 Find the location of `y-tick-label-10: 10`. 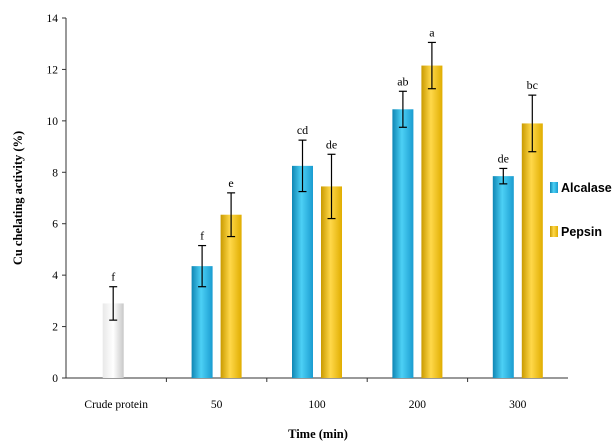

y-tick-label-10: 10 is located at coordinates (53, 122).